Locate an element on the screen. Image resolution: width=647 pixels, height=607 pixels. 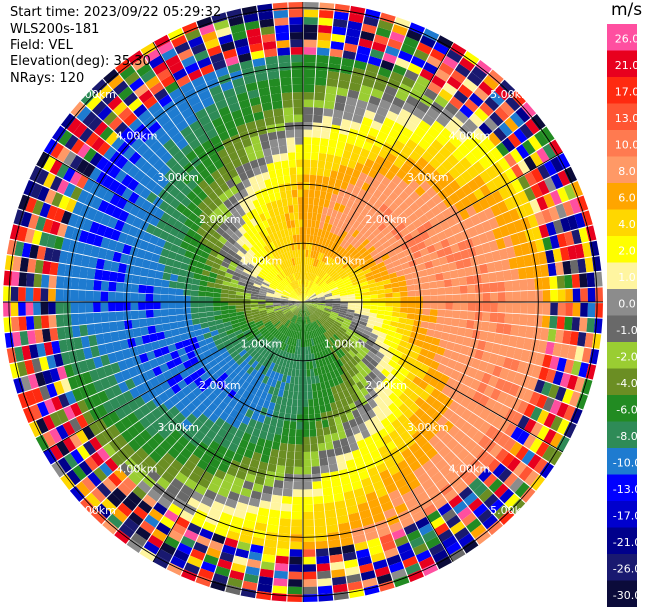
colorbar-tick-label: -13.0 is located at coordinates (627, 489).